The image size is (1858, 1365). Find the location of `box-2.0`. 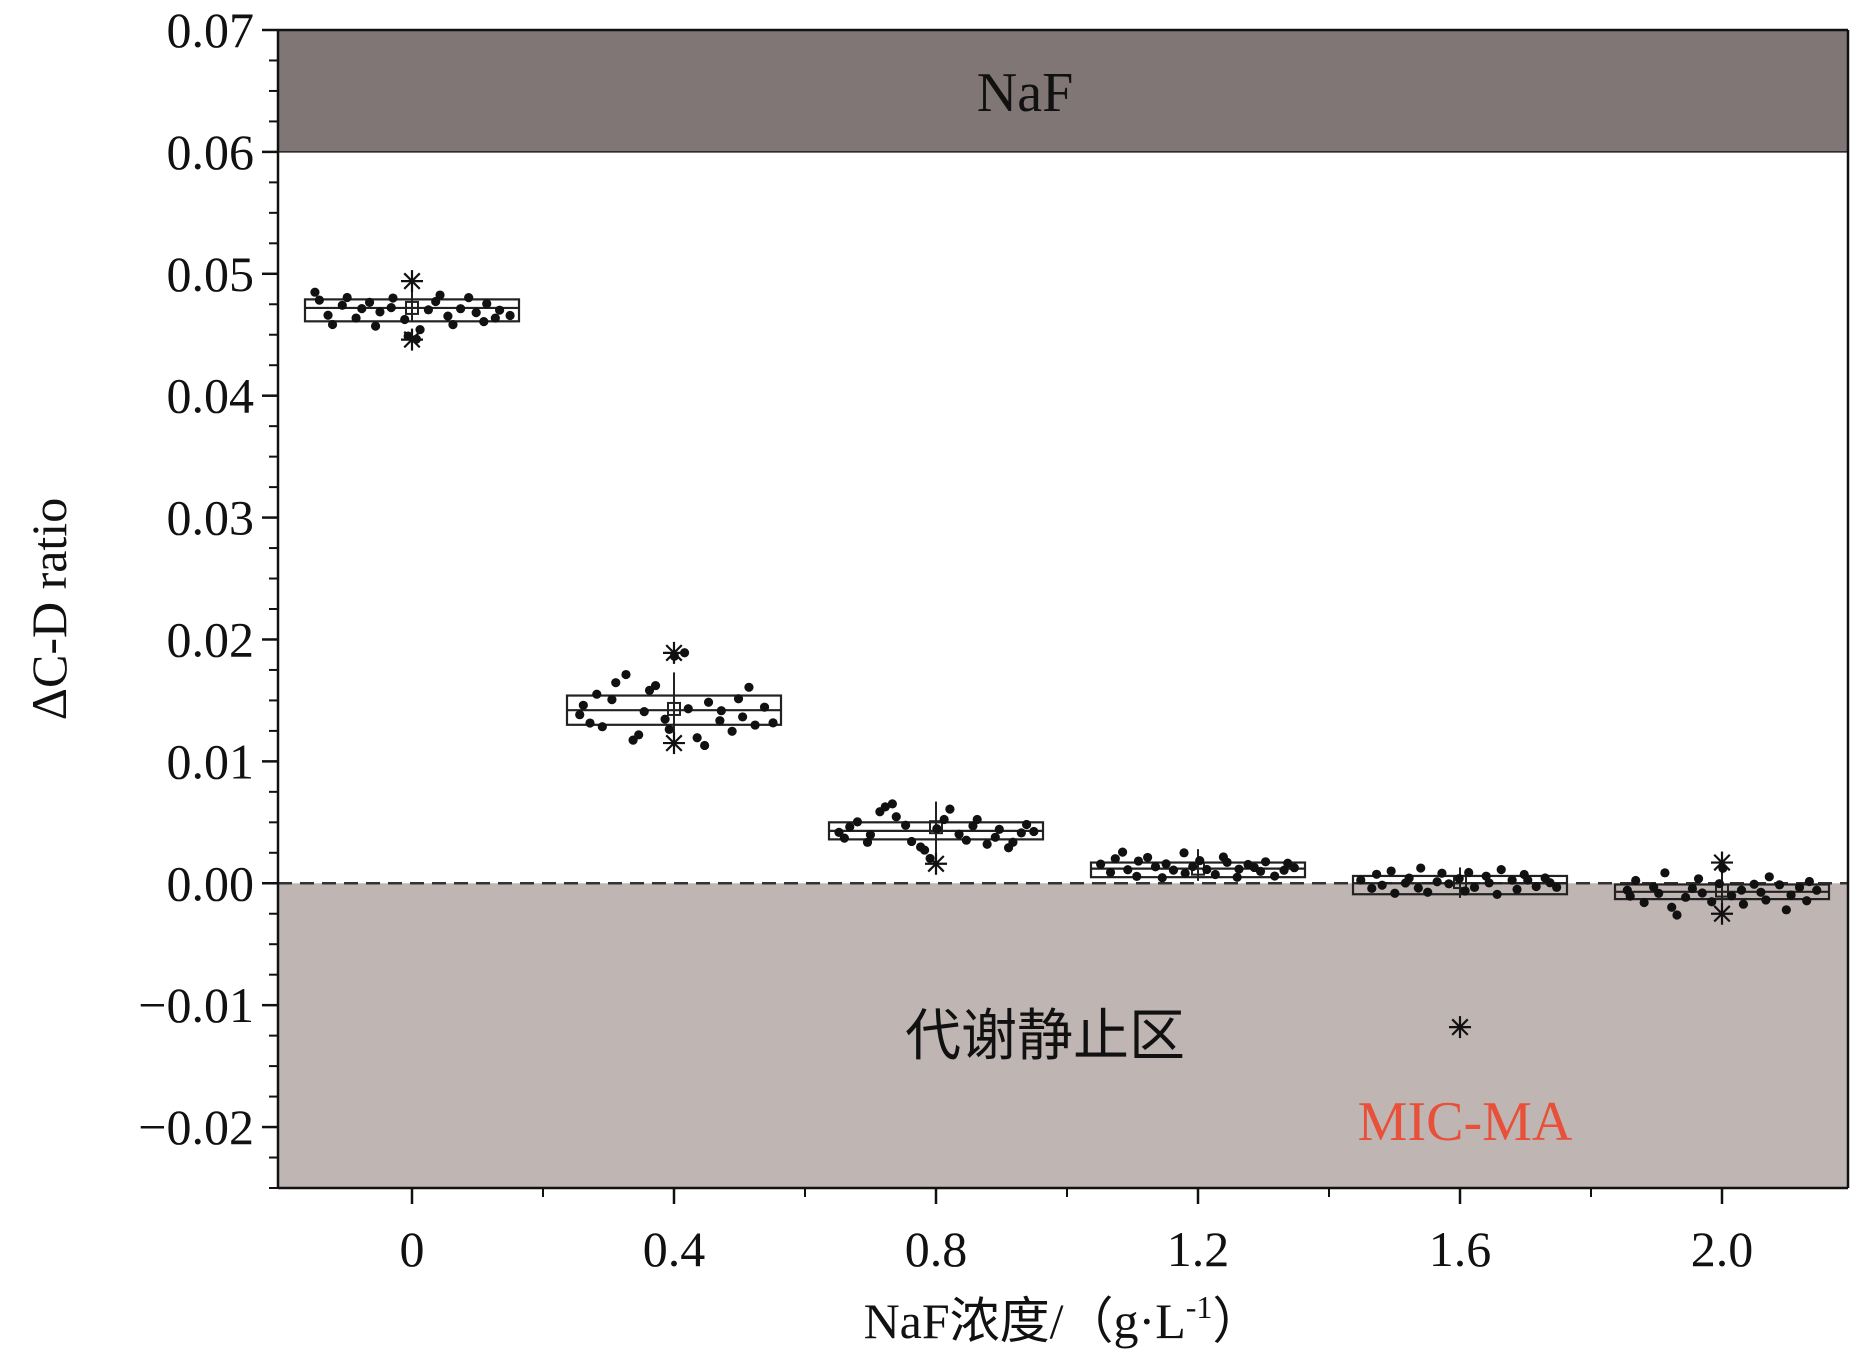

box-2.0 is located at coordinates (1722, 888).